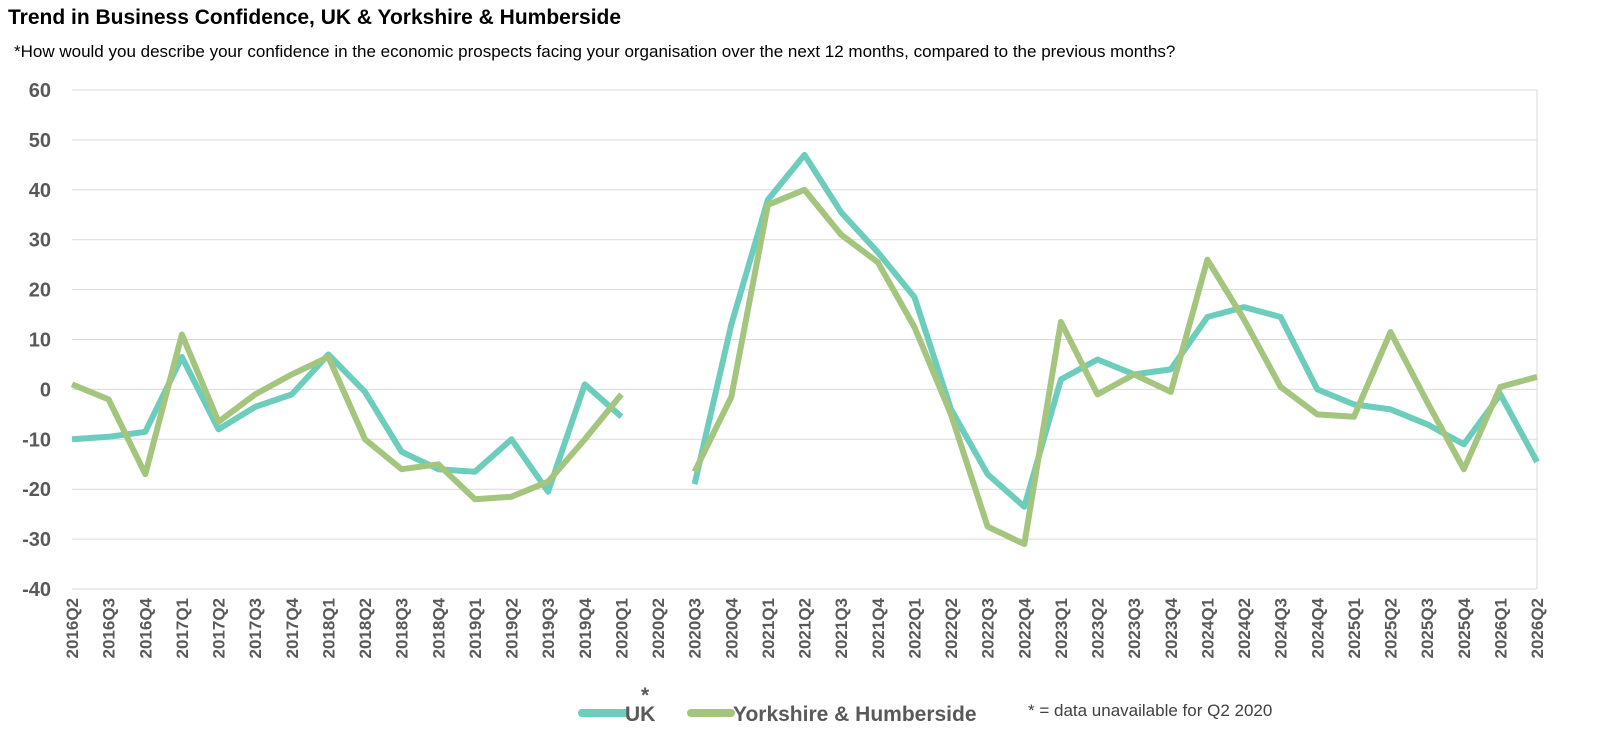  Describe the element at coordinates (548, 628) in the screenshot. I see `x-tick-label: 2019Q3` at that location.